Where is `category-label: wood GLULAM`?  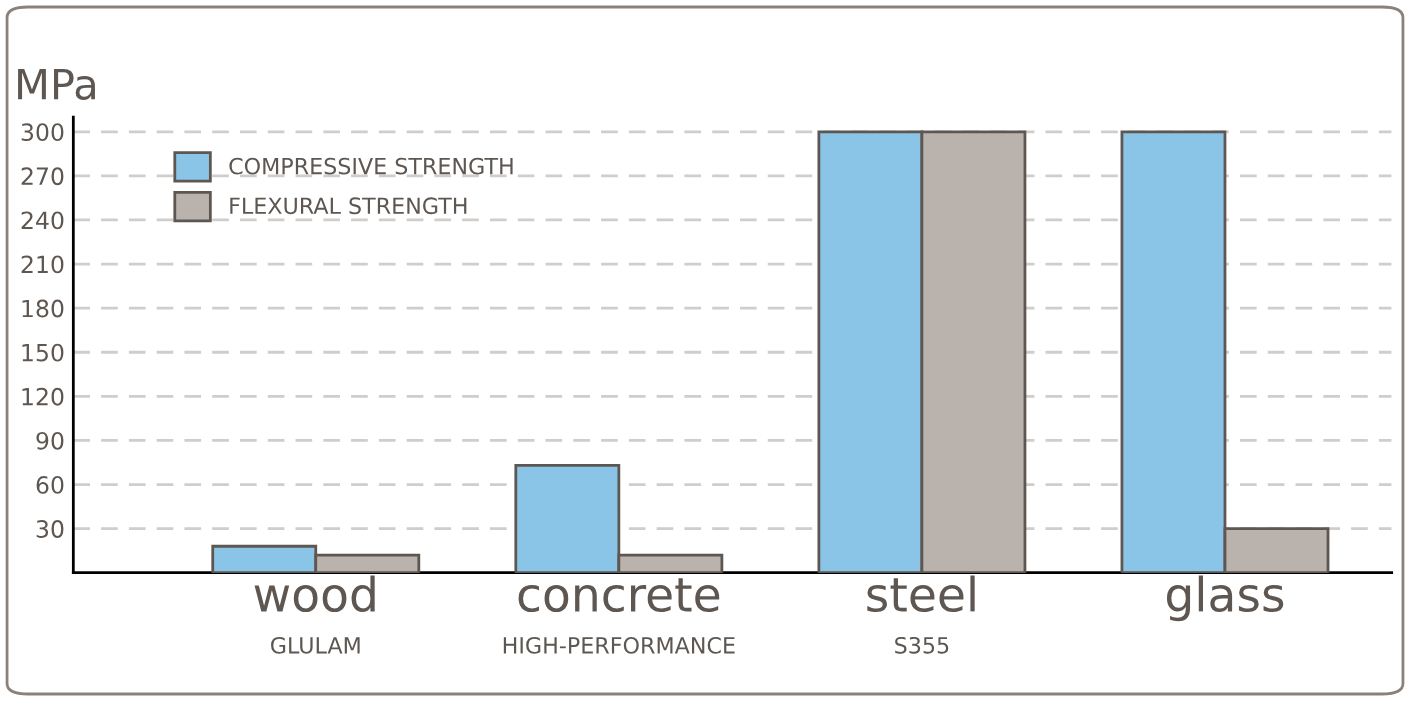
category-label: wood GLULAM is located at coordinates (314, 614).